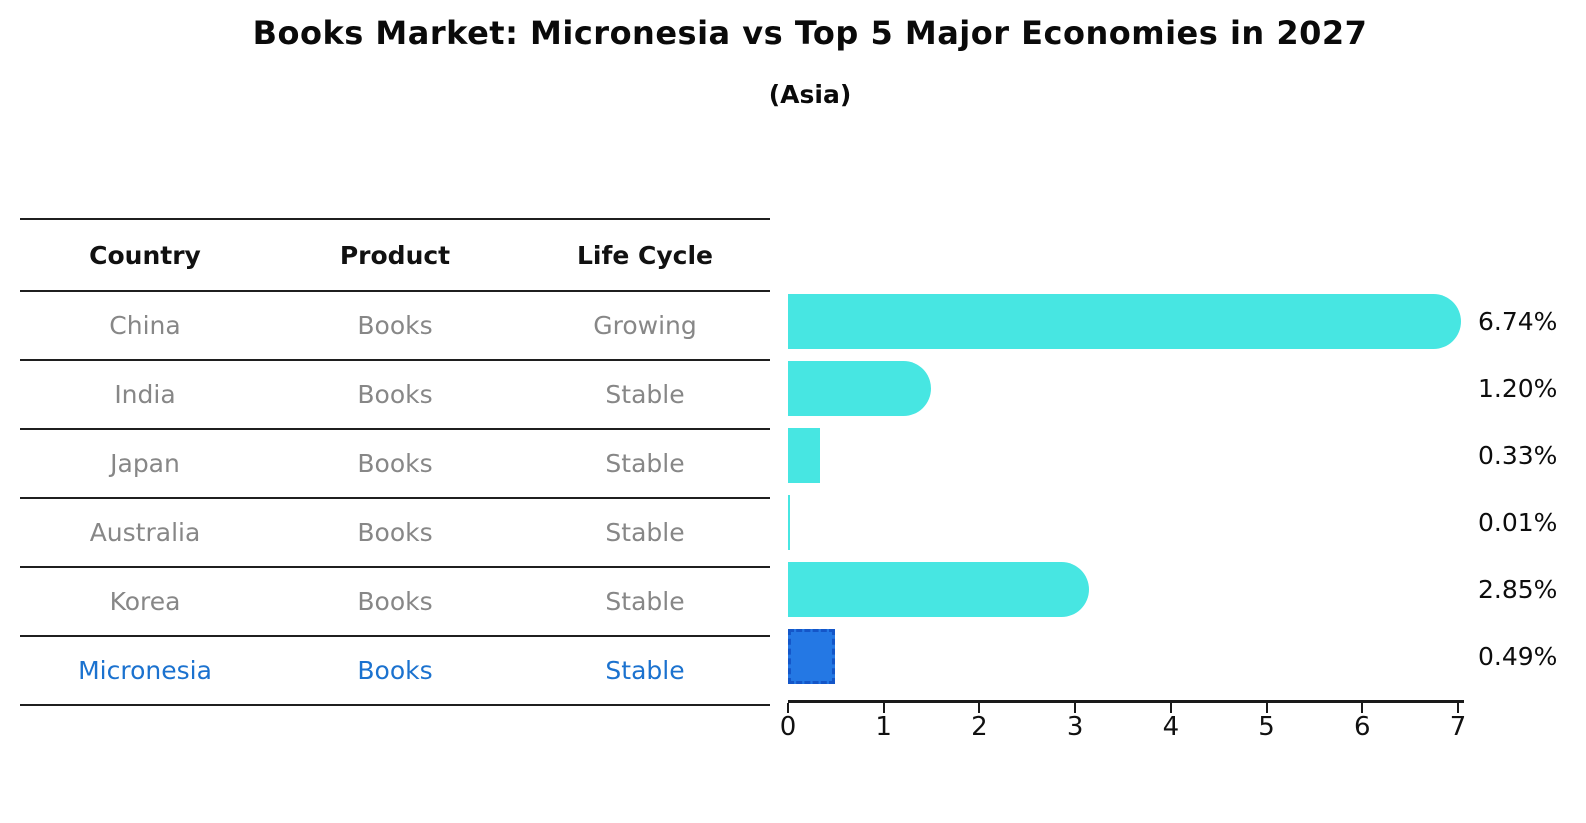 This screenshot has height=823, width=1586. I want to click on bar-china, so click(1125, 321).